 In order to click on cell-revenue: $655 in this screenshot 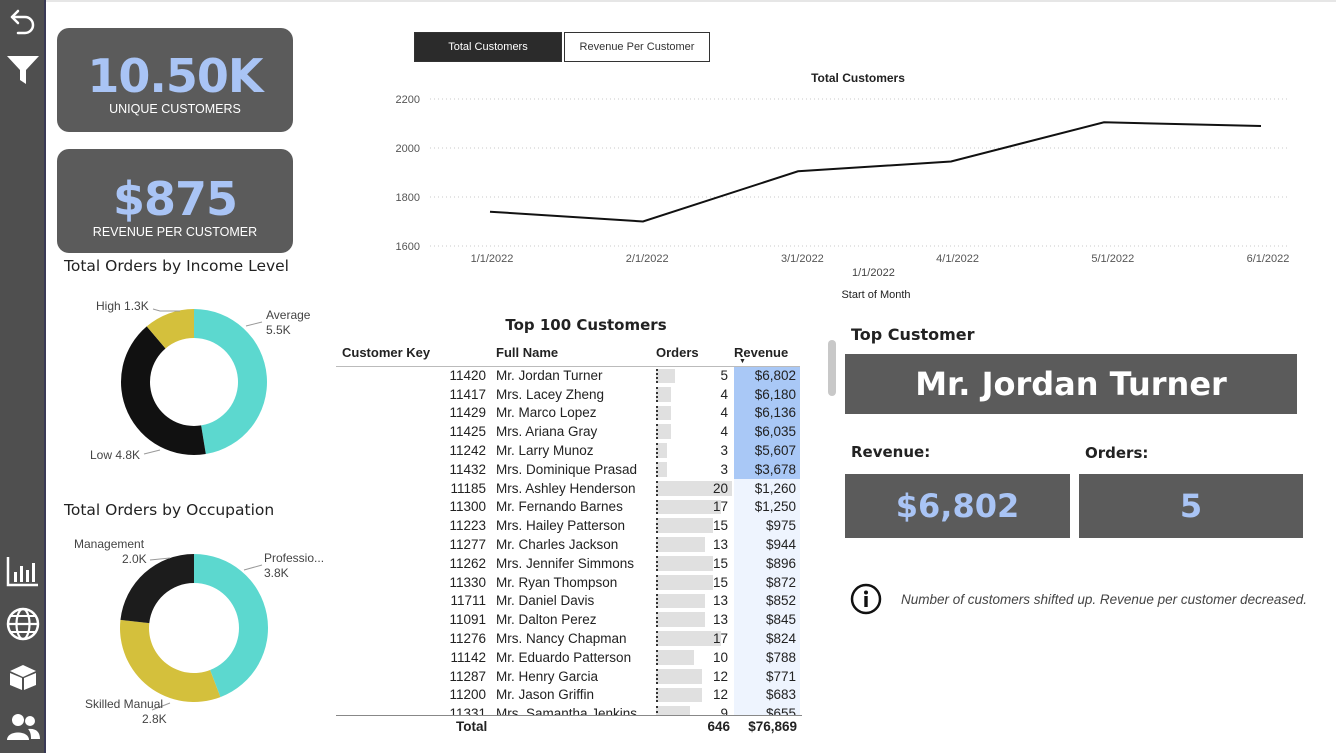, I will do `click(767, 709)`.